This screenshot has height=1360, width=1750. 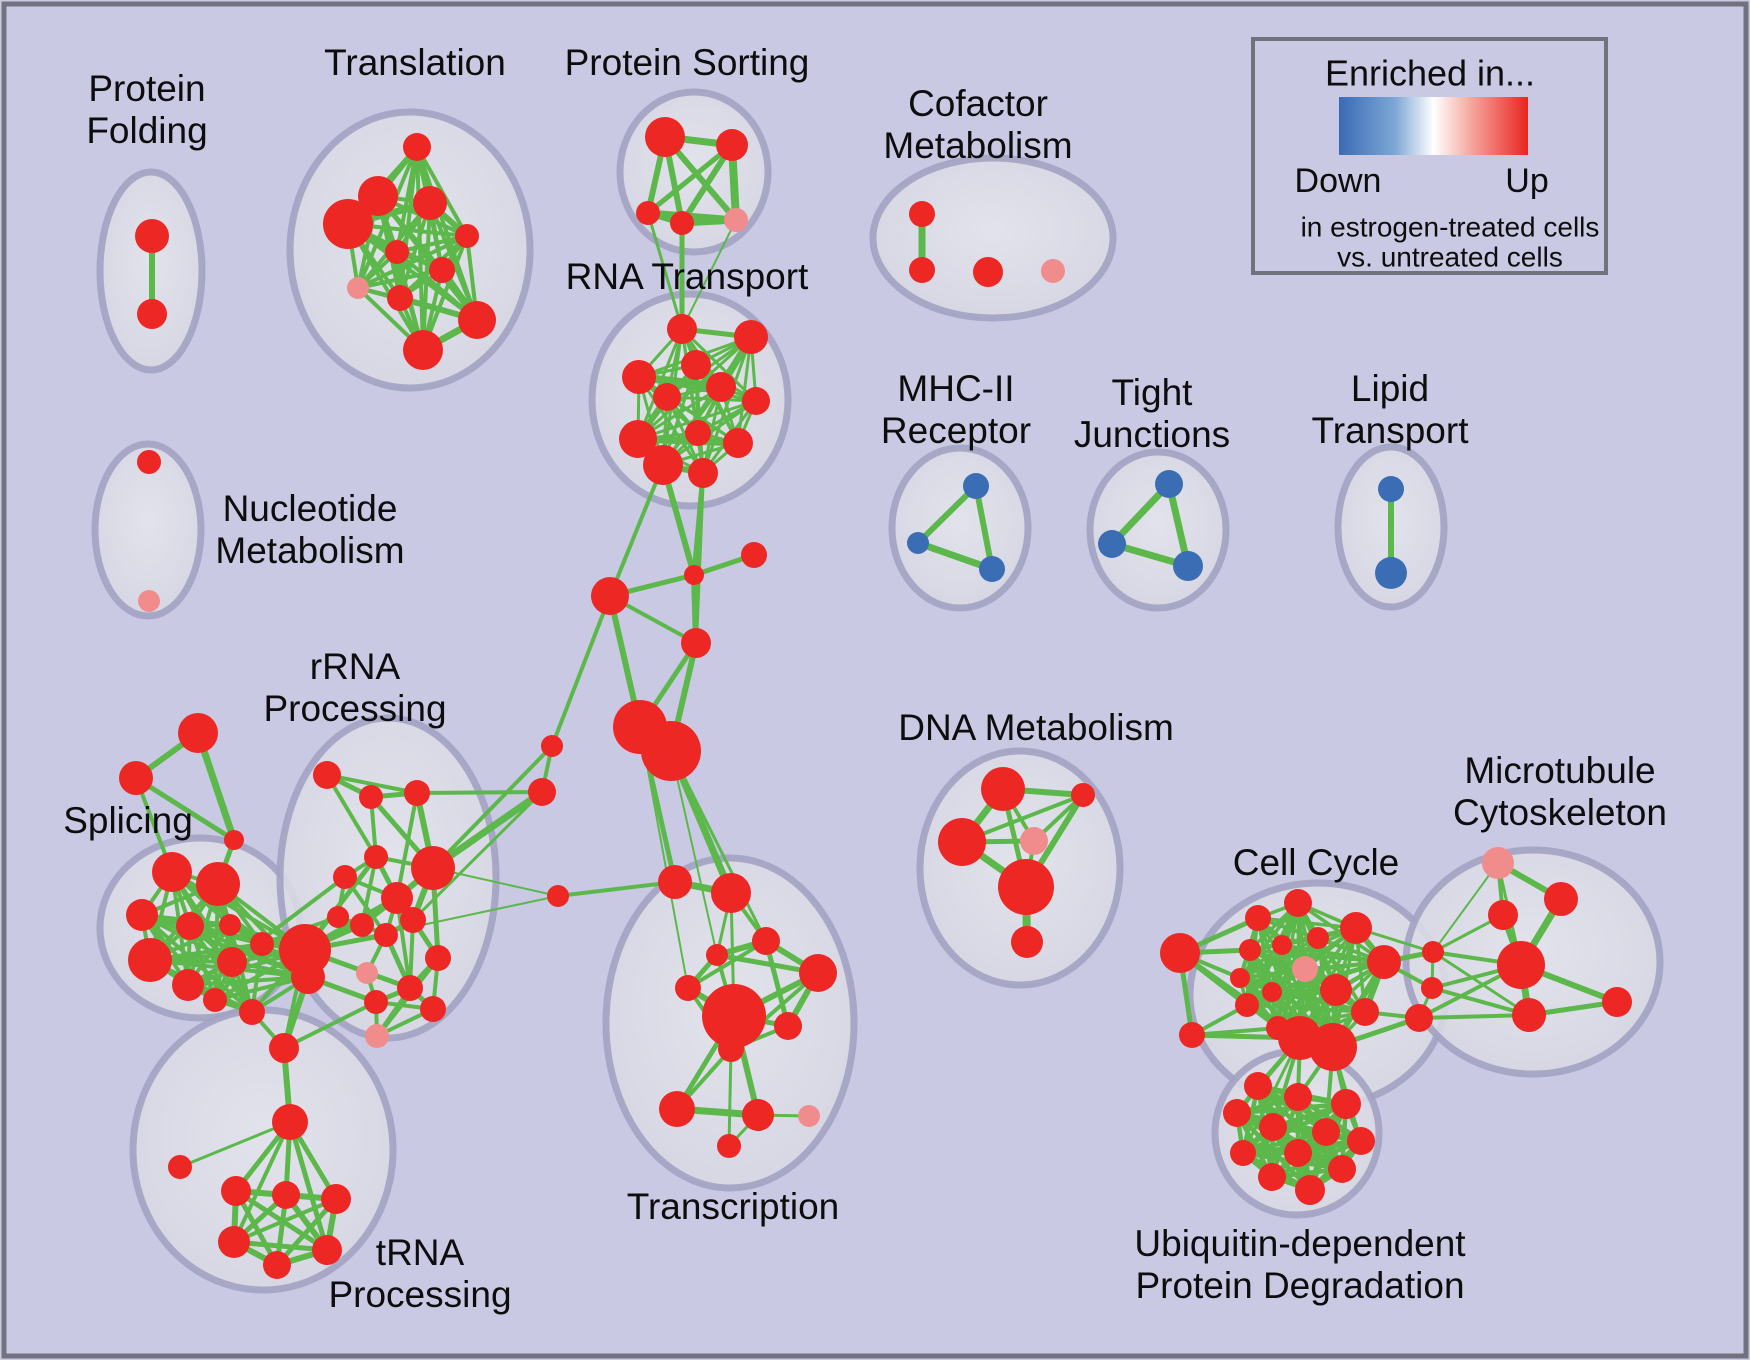 I want to click on cluster-label-cofactor_metabolism: Cofactor Metabolism, so click(x=977, y=124).